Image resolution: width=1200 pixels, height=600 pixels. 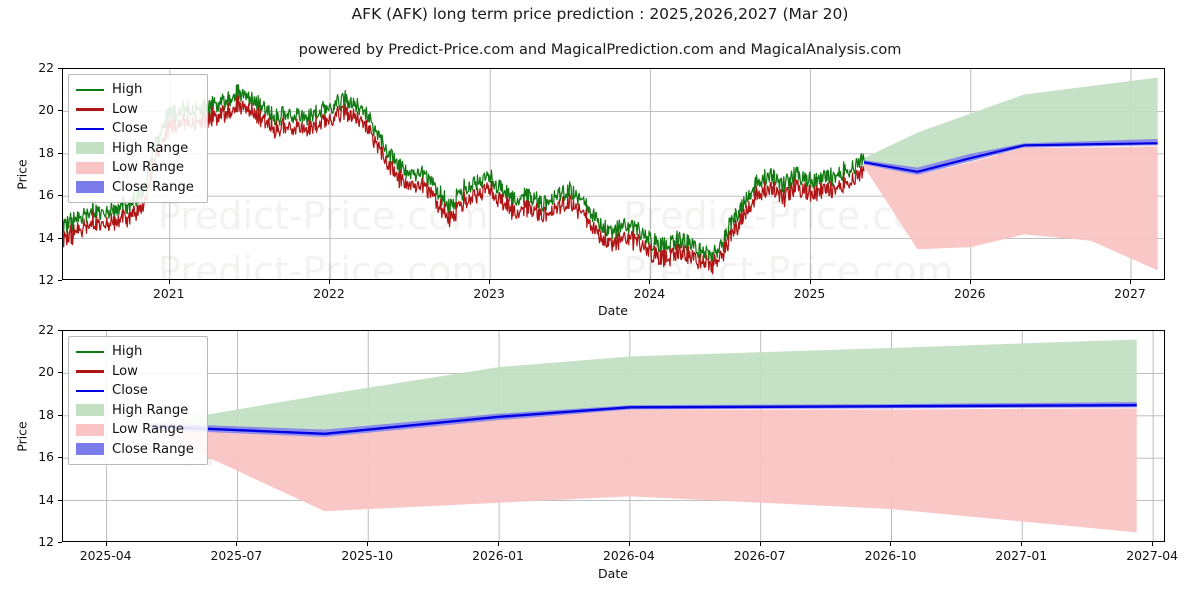 What do you see at coordinates (628, 555) in the screenshot?
I see `bottom-x-tick: 2026-04` at bounding box center [628, 555].